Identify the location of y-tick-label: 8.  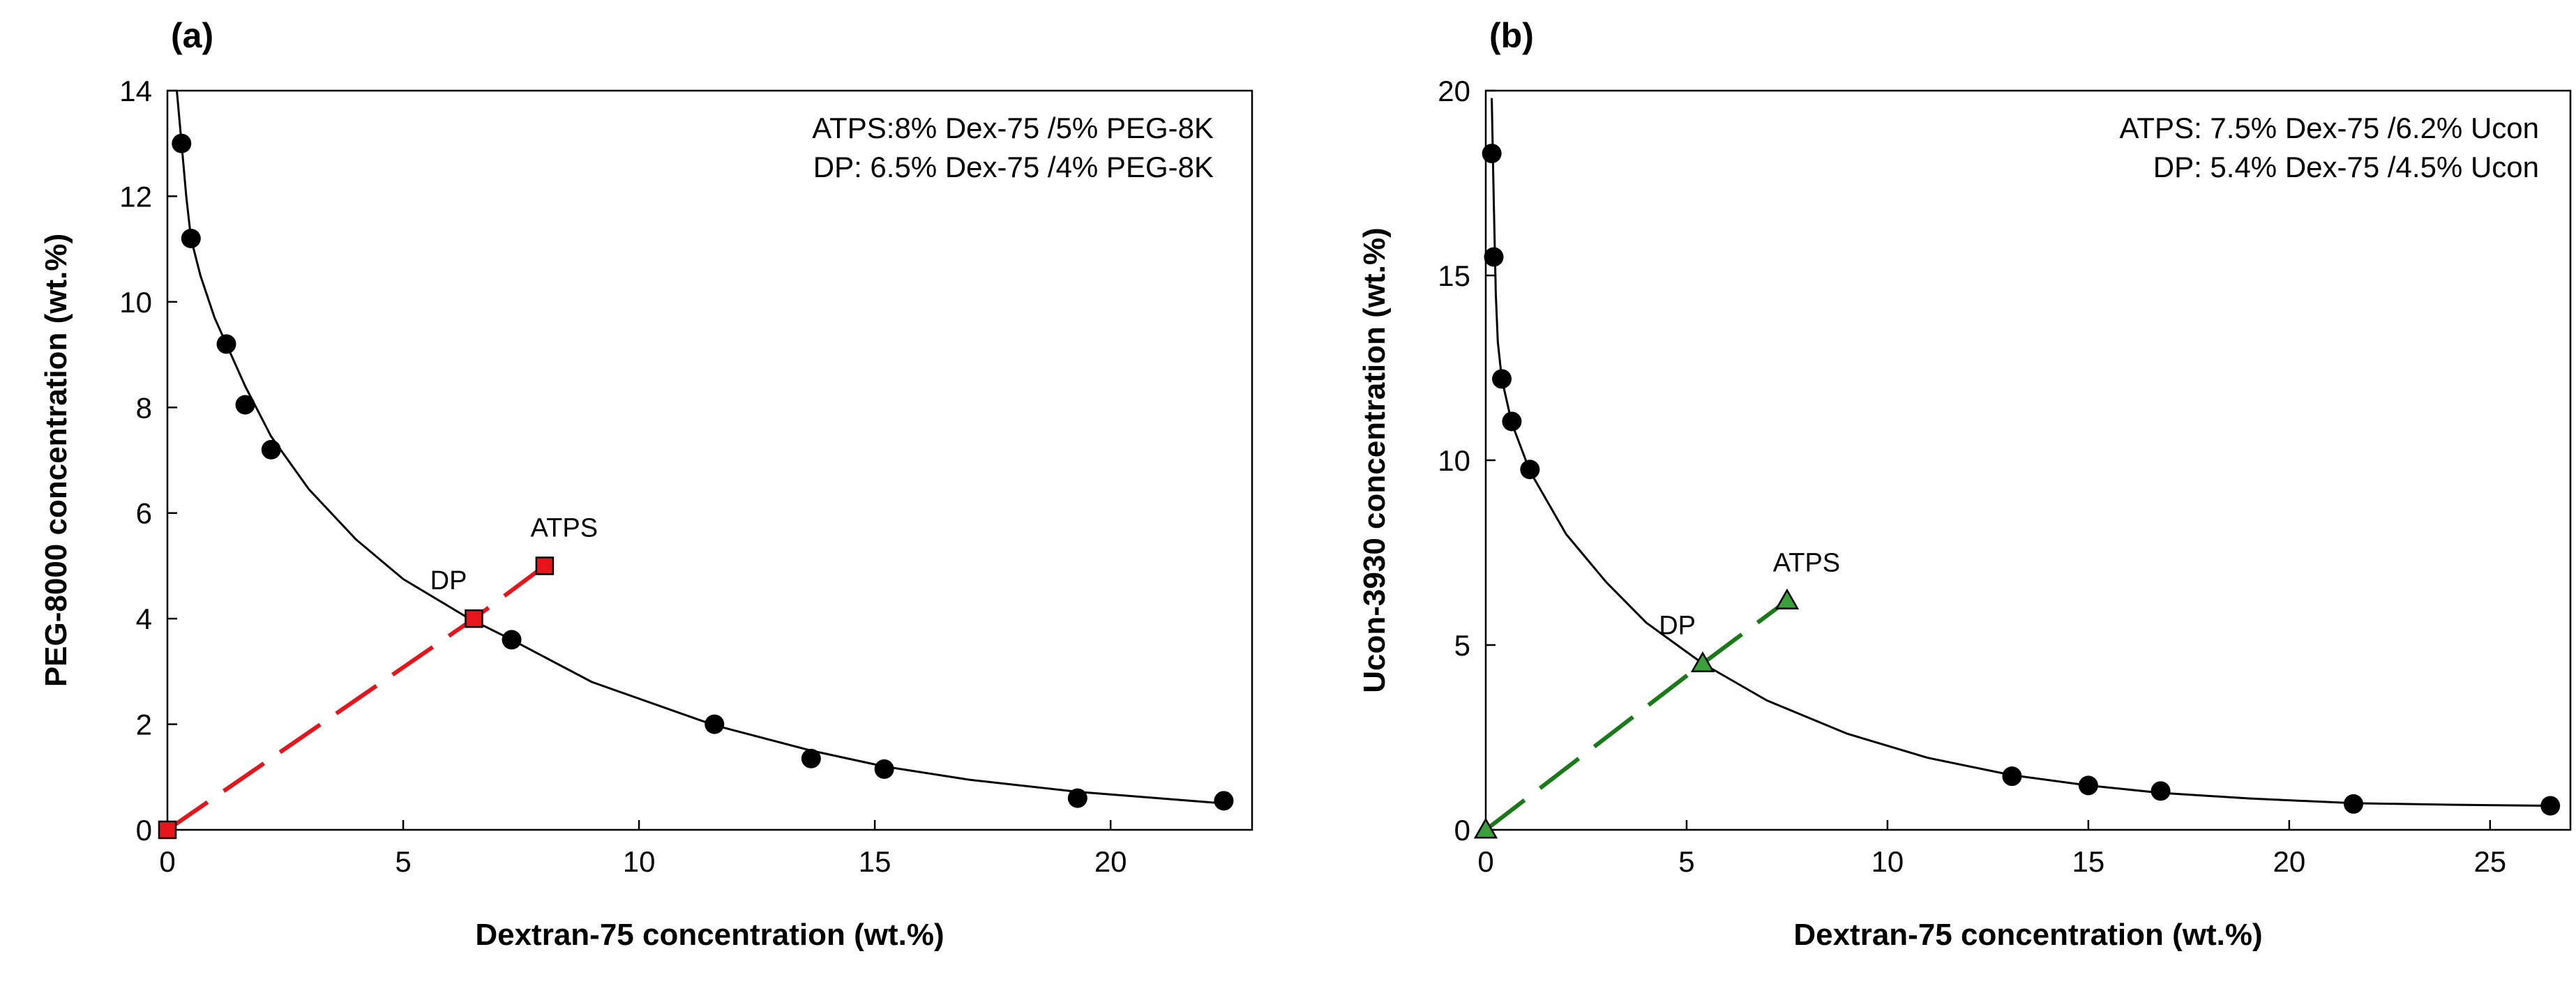
(144, 407).